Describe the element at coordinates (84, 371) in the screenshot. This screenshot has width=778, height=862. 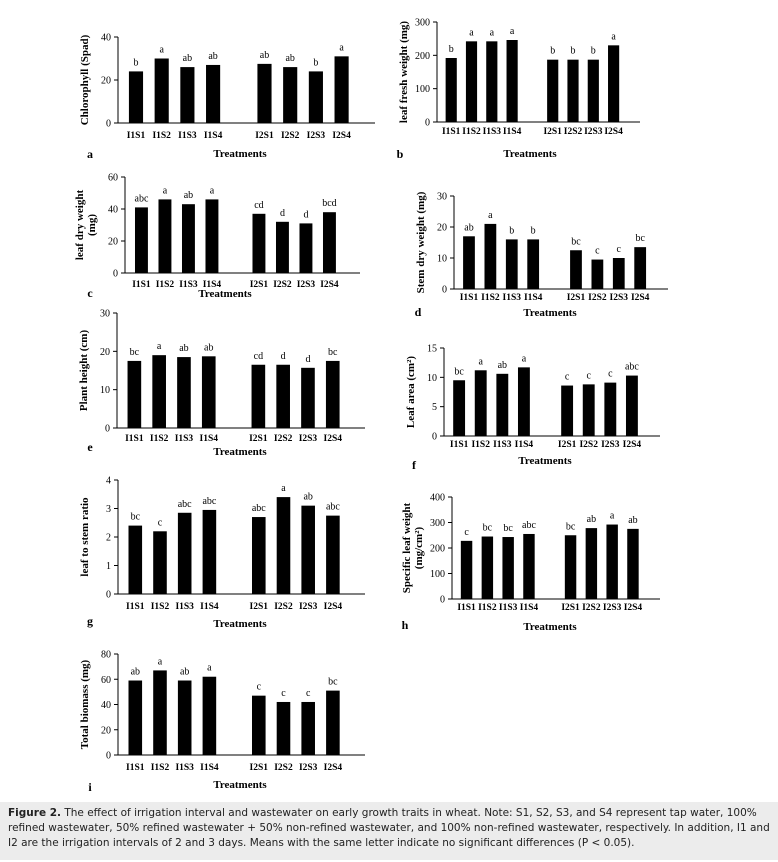
I see `y-axis-label: Plant height (cm)` at that location.